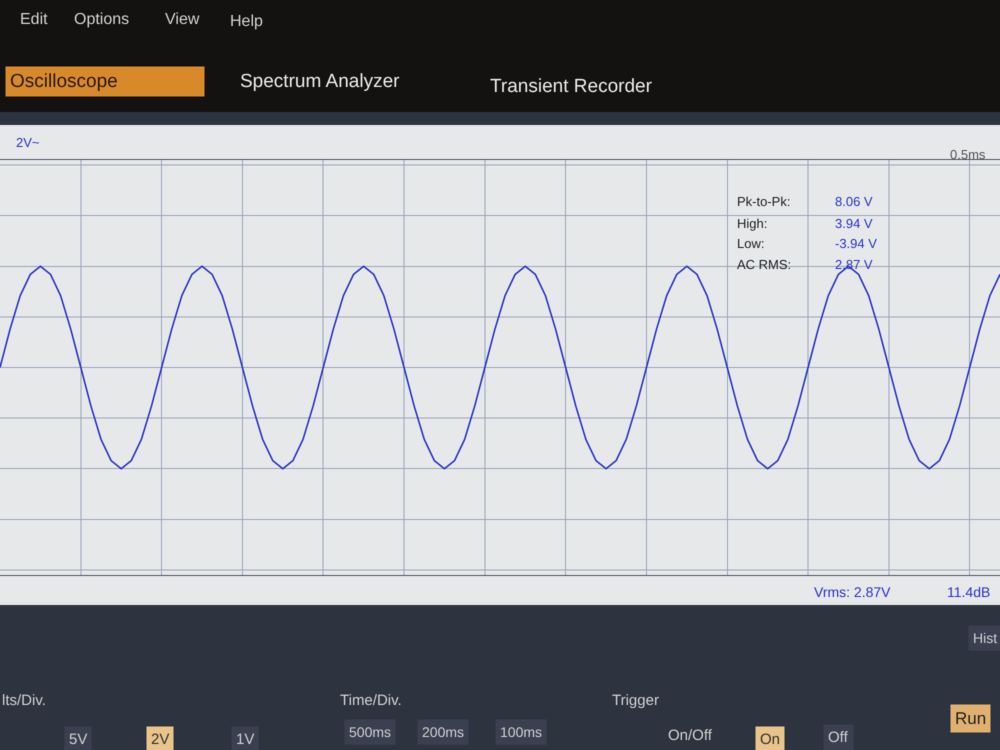 The width and height of the screenshot is (1000, 750). Describe the element at coordinates (28, 142) in the screenshot. I see `text: 2V~` at that location.